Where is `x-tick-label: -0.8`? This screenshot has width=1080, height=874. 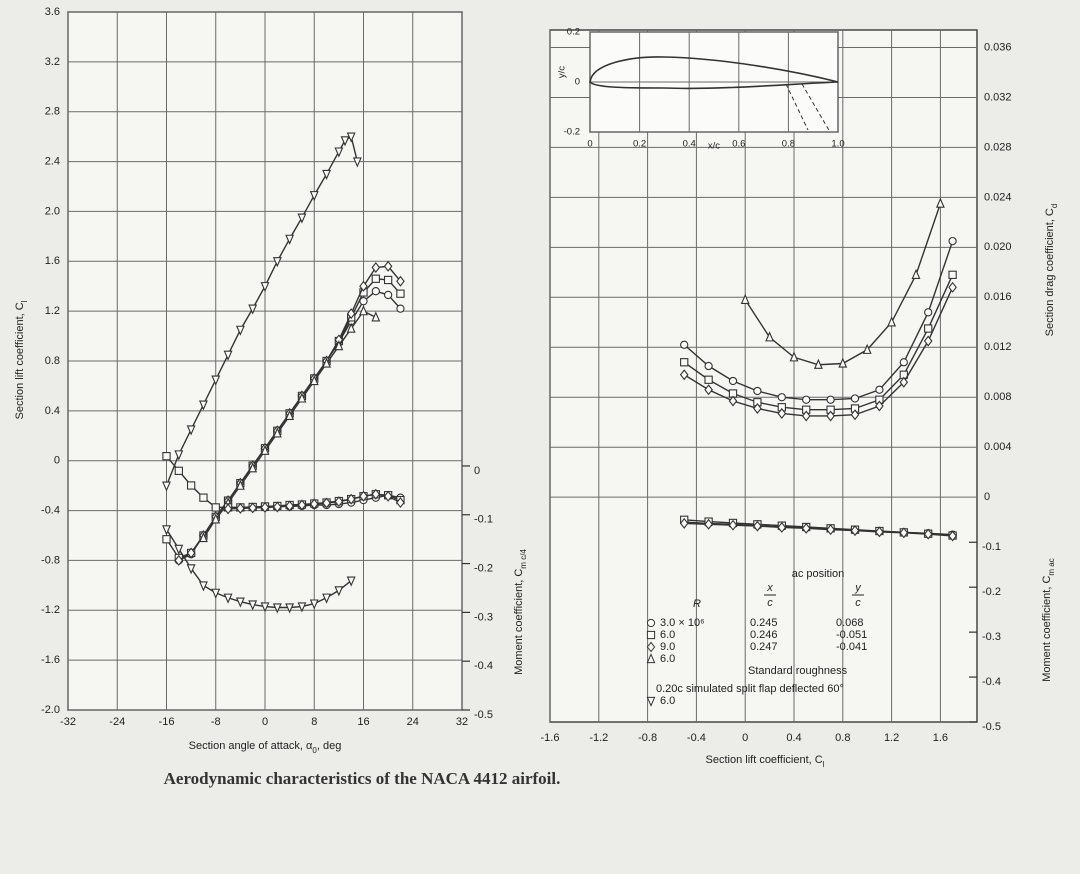 x-tick-label: -0.8 is located at coordinates (647, 738).